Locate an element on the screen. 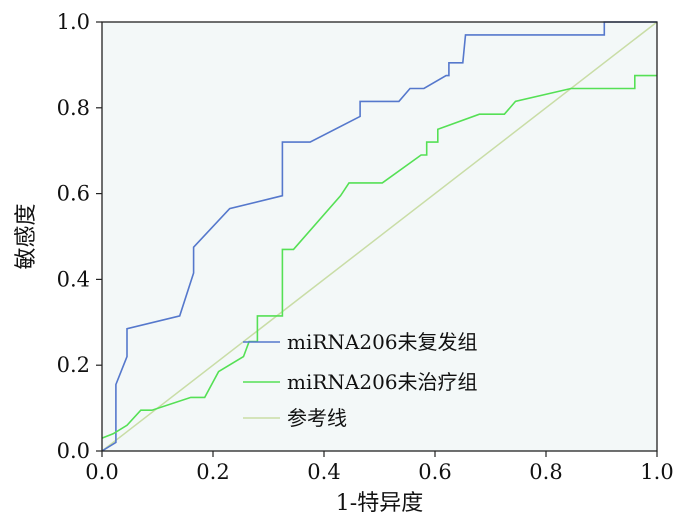 The width and height of the screenshot is (690, 531). y-tick-label: 0.8 is located at coordinates (73, 108).